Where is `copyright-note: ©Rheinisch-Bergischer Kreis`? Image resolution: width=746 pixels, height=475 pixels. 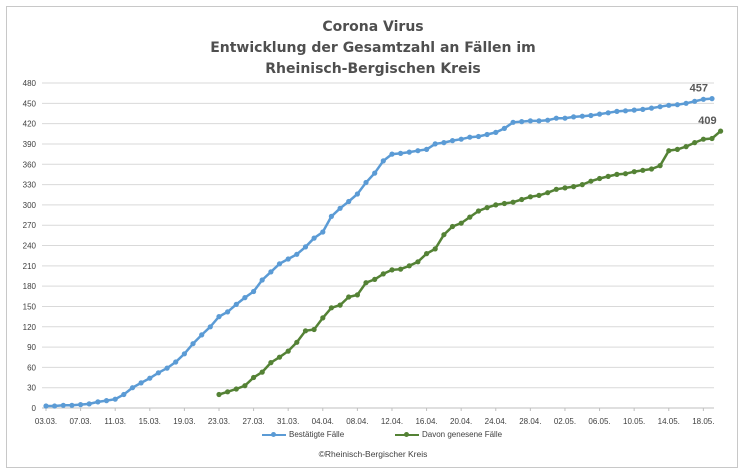
copyright-note: ©Rheinisch-Bergischer Kreis is located at coordinates (373, 454).